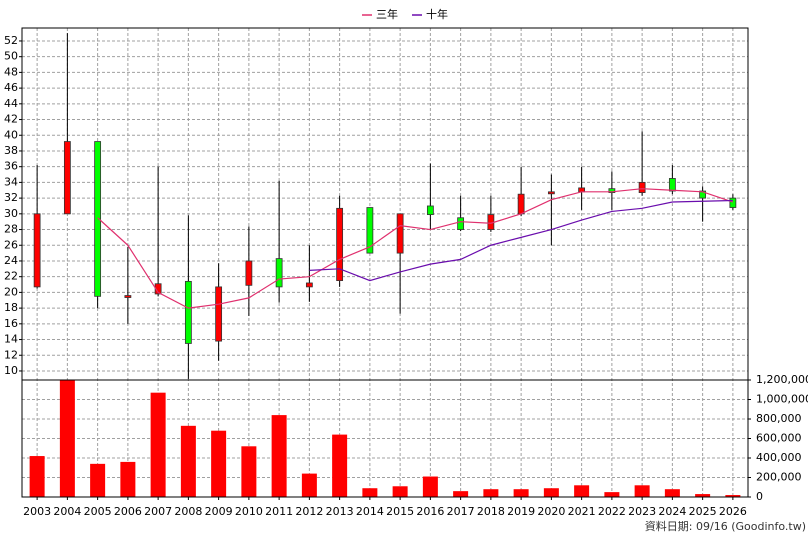 This screenshot has width=808, height=540. I want to click on y-tick-label: 38, so click(11, 150).